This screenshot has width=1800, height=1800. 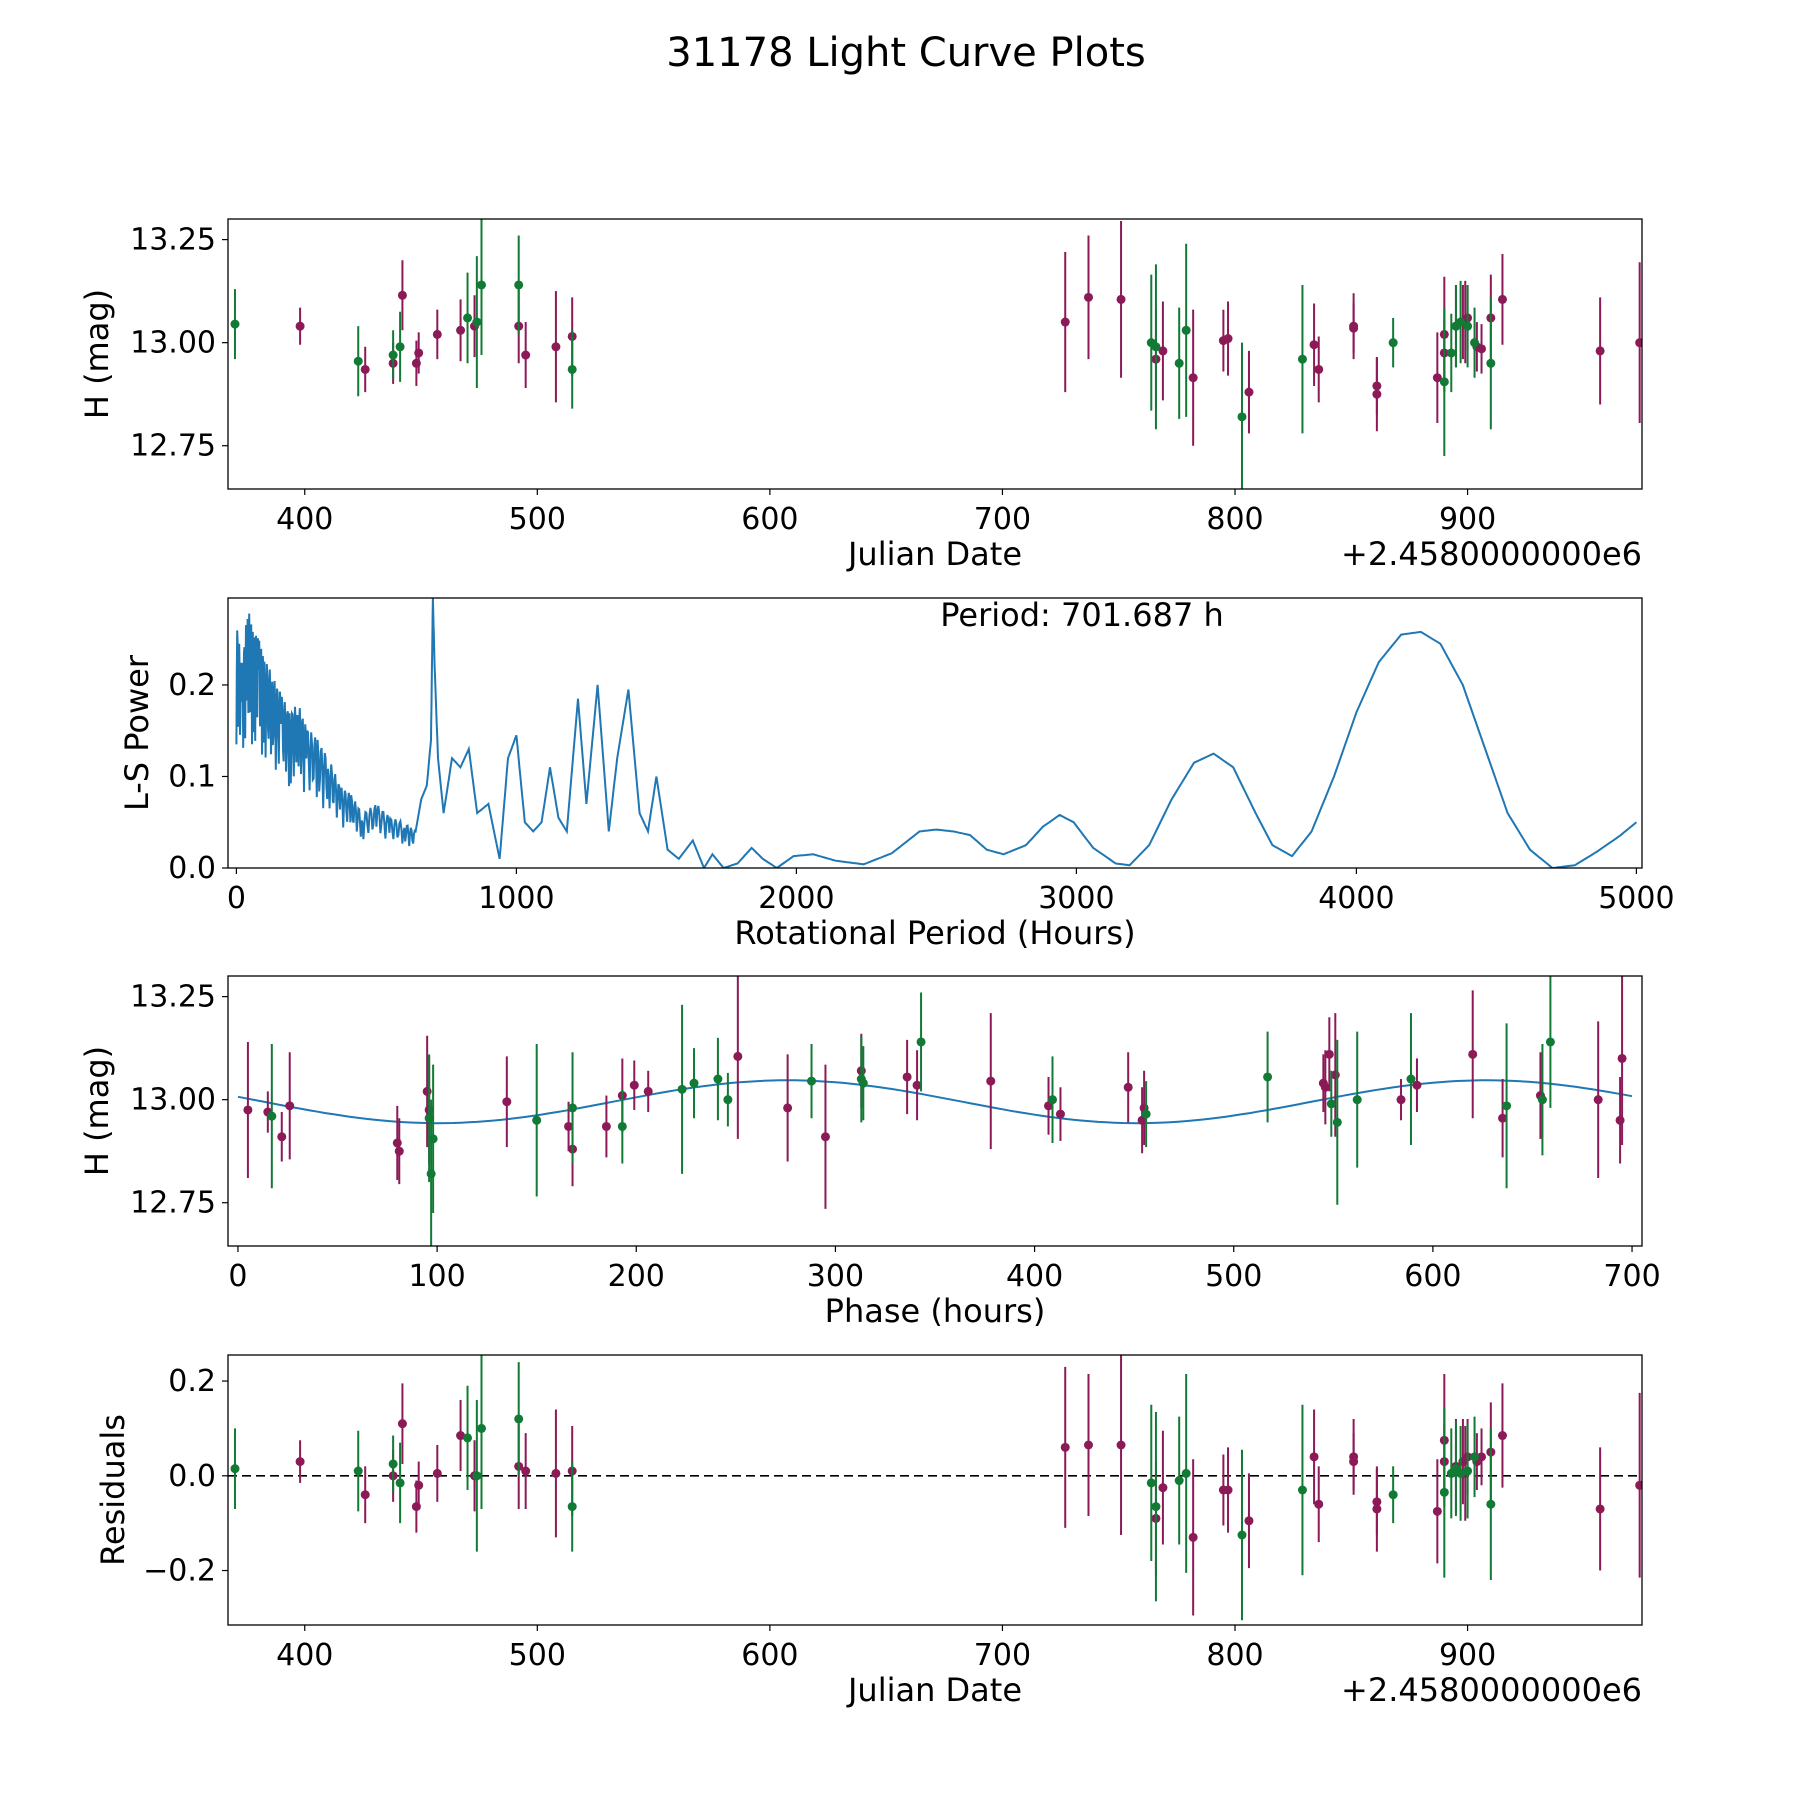 I want to click on x-offset-text: +2.4580000000e6, so click(x=1491, y=554).